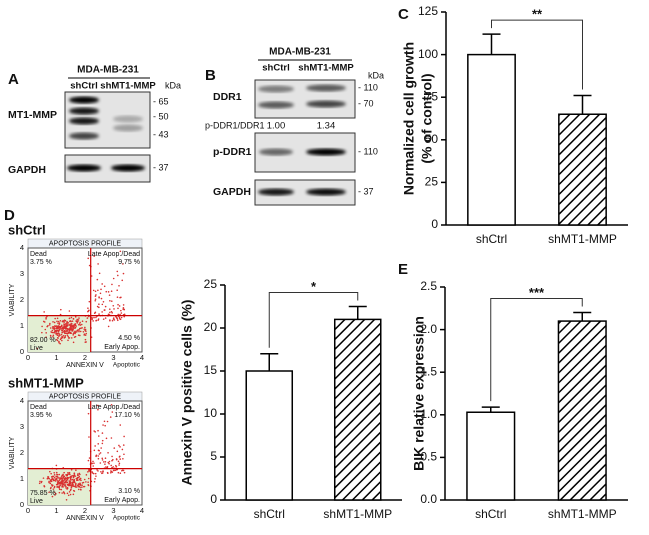 This screenshot has height=535, width=649. I want to click on x-tick-label: shCtrl, so click(491, 239).